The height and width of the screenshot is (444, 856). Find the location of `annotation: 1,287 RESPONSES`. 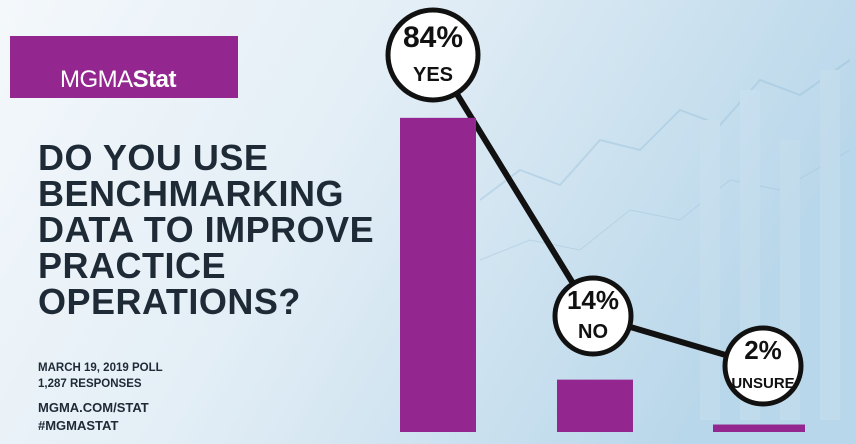

annotation: 1,287 RESPONSES is located at coordinates (90, 384).